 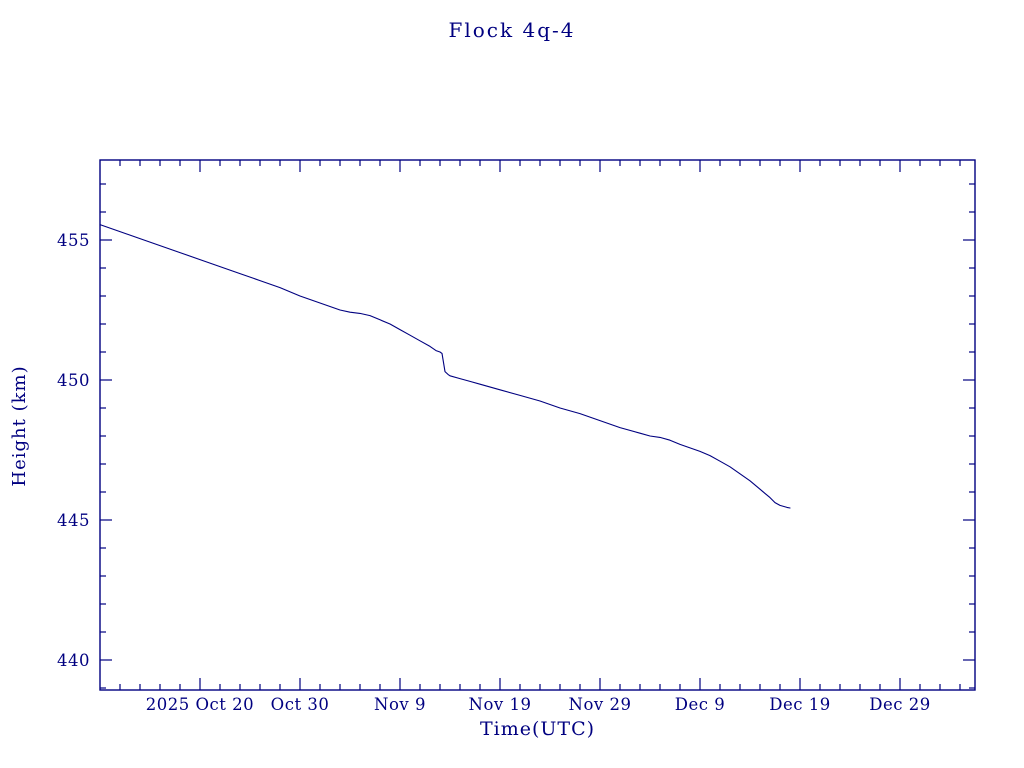 I want to click on y-tick-label: 445, so click(x=73, y=520).